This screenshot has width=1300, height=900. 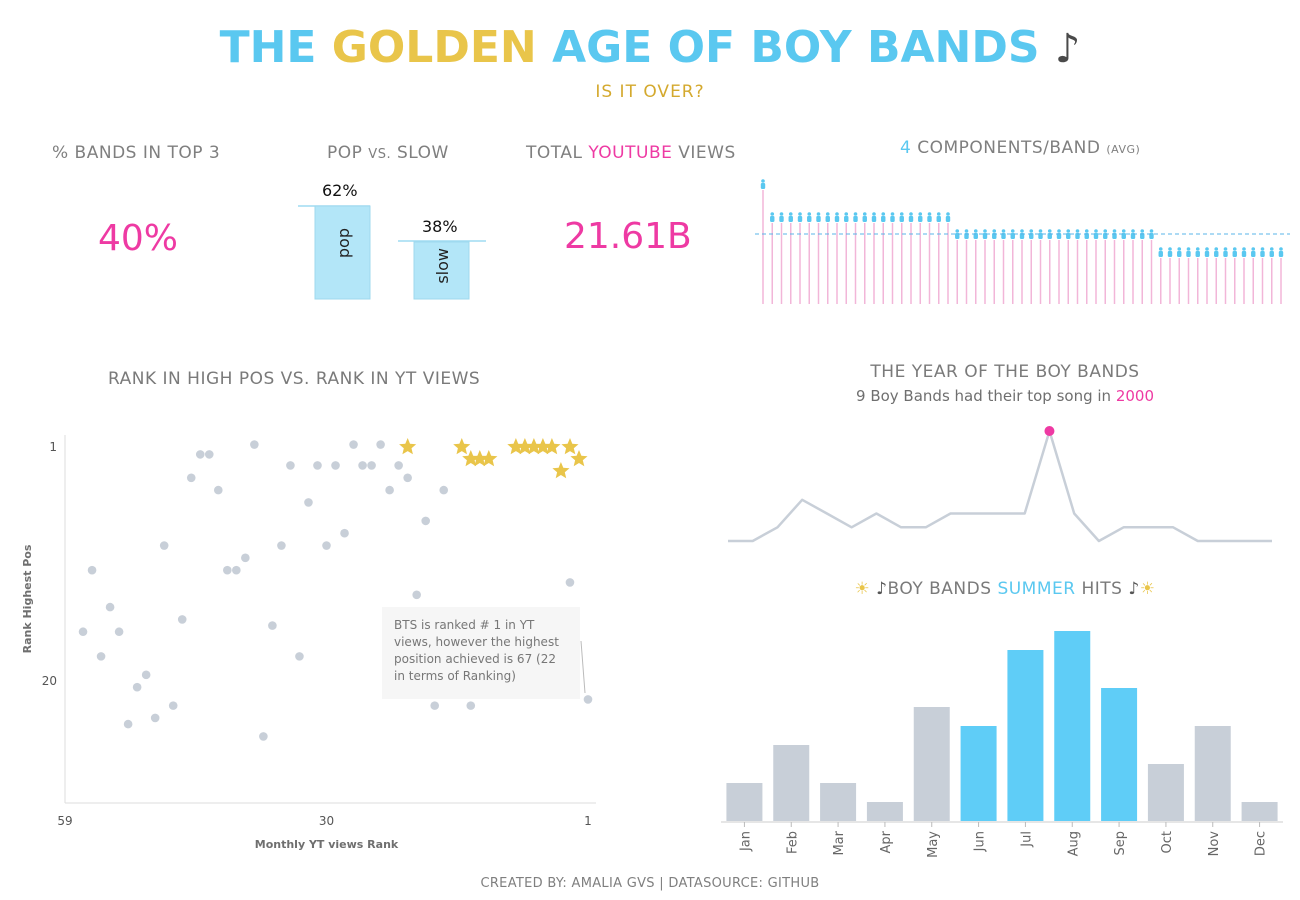 What do you see at coordinates (1214, 844) in the screenshot?
I see `month-label: Nov` at bounding box center [1214, 844].